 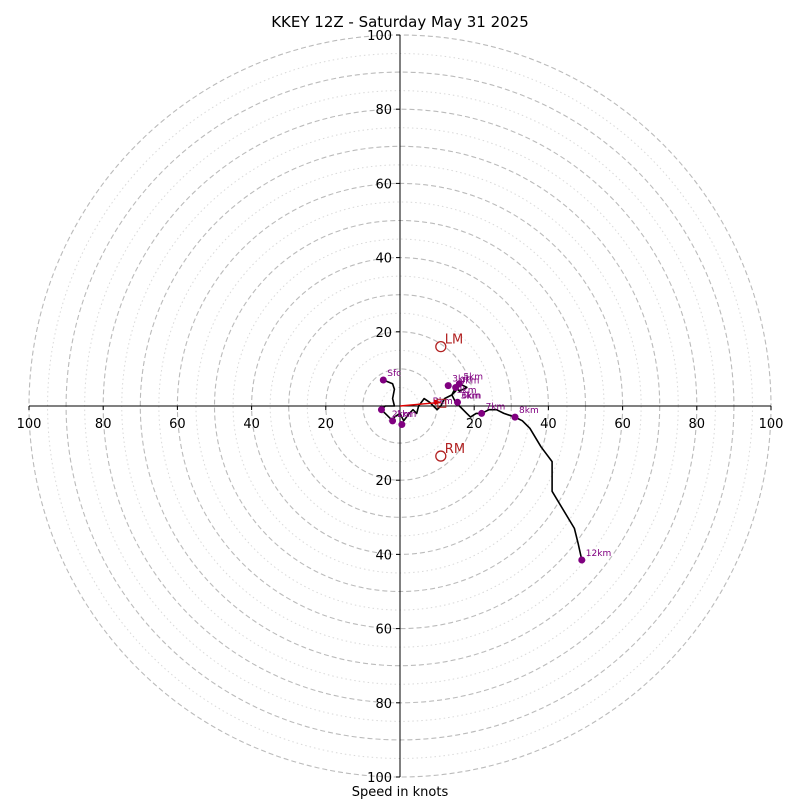 I want to click on shear-vector, so click(x=420, y=404).